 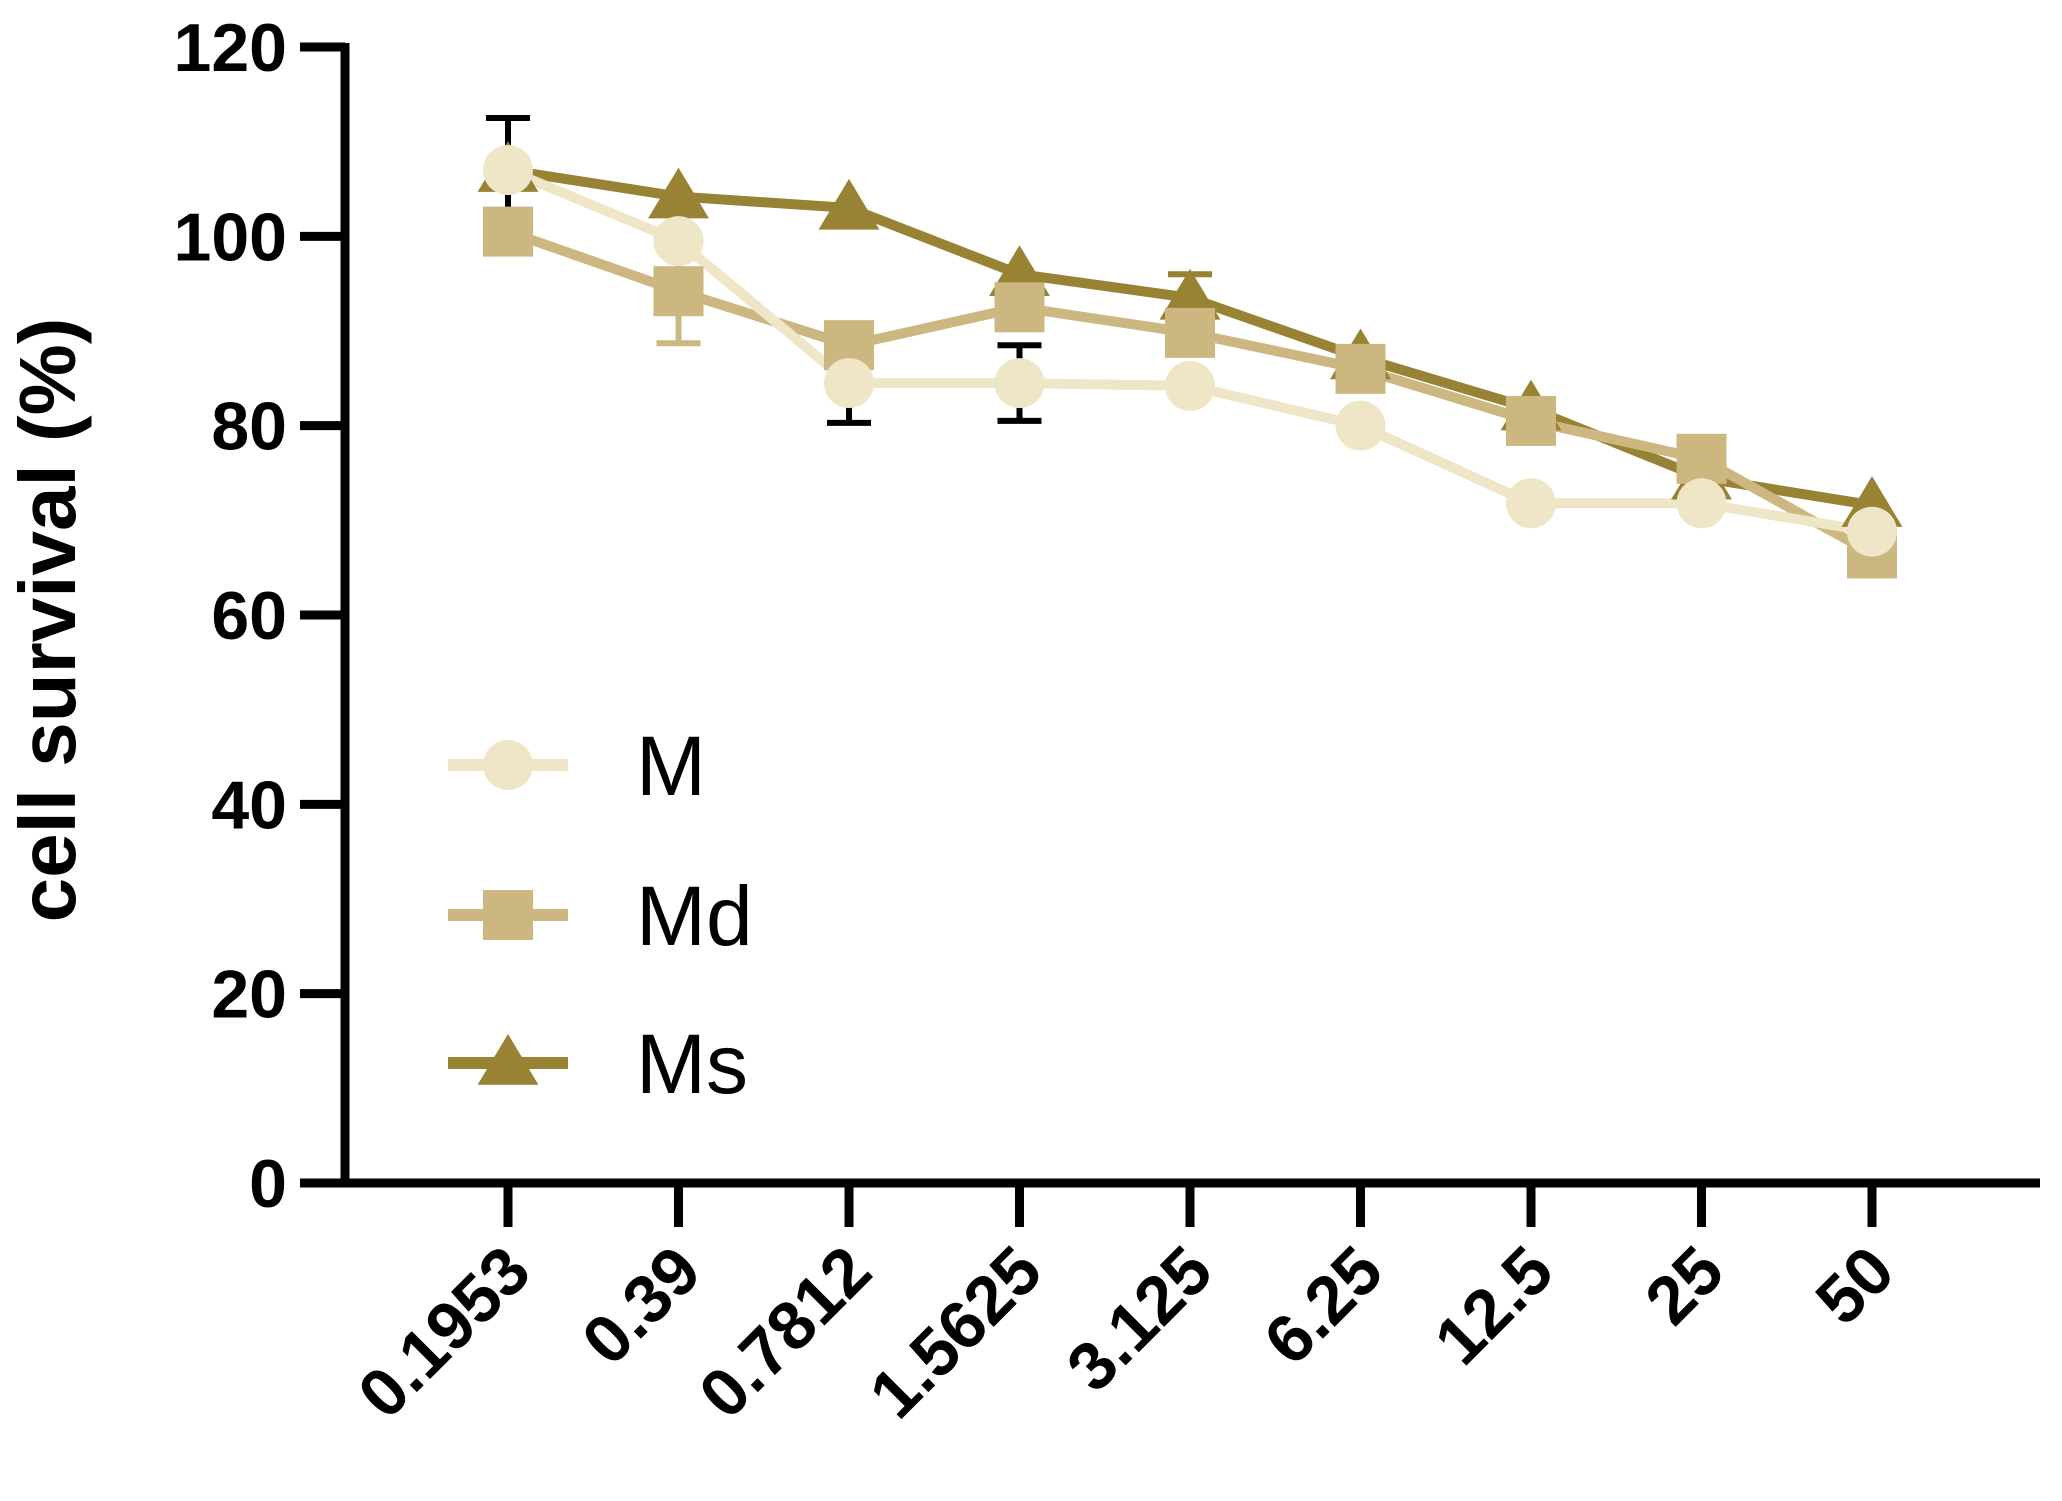 I want to click on y-axis-title: cell survival (%), so click(x=47, y=620).